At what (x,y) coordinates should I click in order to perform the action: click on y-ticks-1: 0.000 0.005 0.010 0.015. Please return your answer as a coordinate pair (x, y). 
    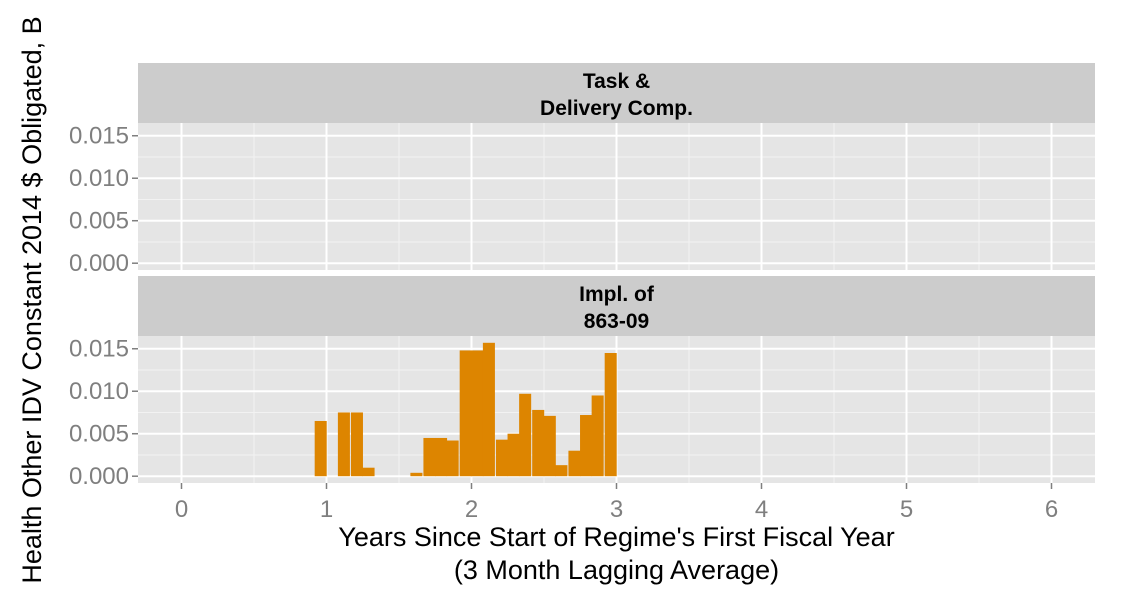
    Looking at the image, I should click on (103, 200).